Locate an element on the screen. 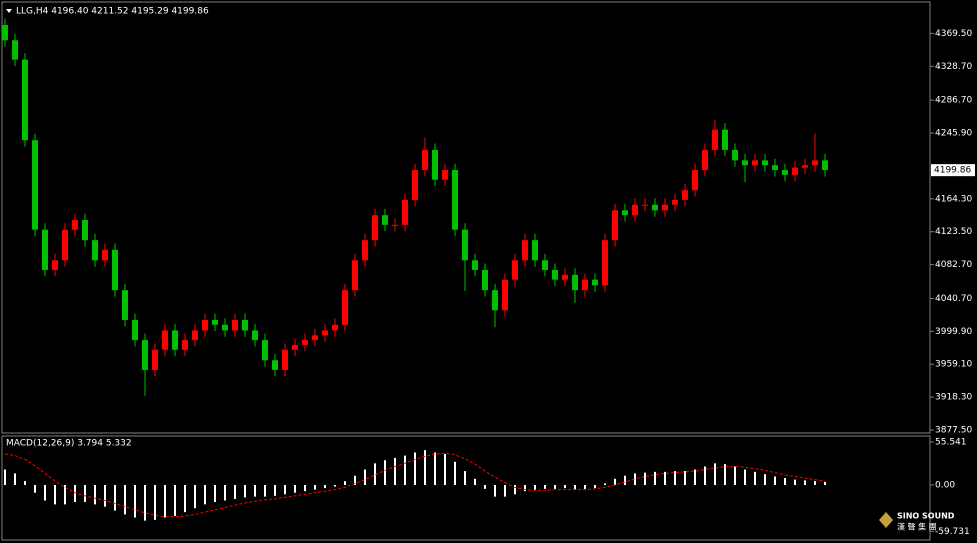 The image size is (977, 543). chart-title: LLG,H4 4196.40 4211.52 4195.29 4199.86 is located at coordinates (112, 12).